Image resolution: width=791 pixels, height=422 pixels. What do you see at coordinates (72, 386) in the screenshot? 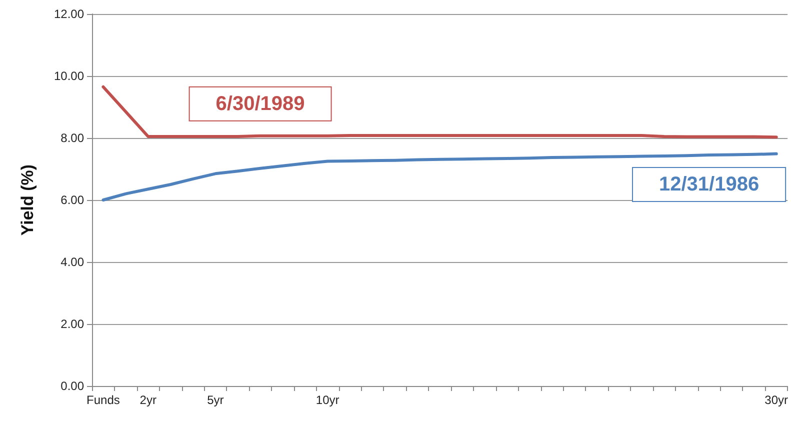
I see `y-tick-label: 0.00` at bounding box center [72, 386].